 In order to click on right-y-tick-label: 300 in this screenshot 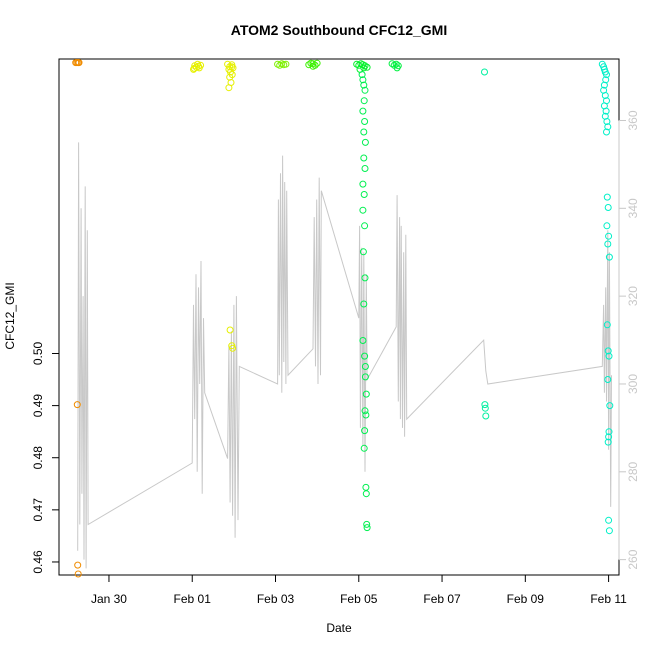, I will do `click(633, 384)`.